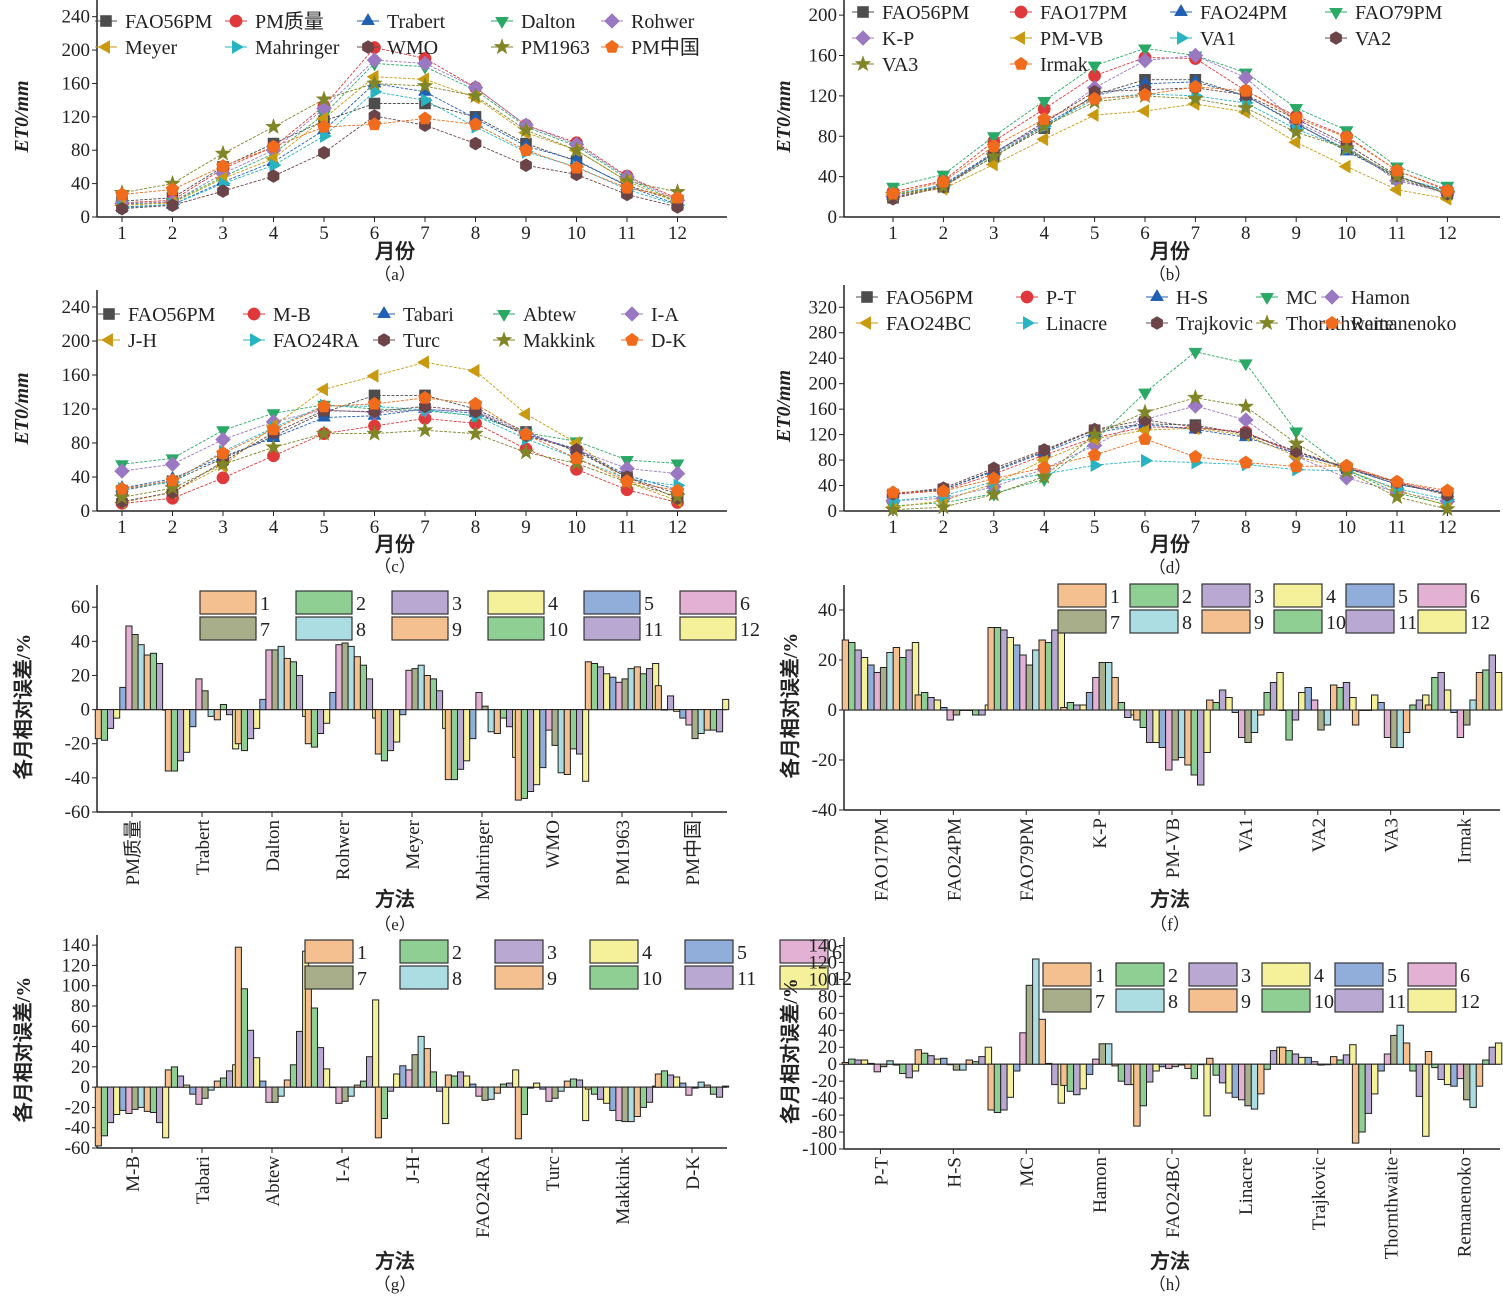 The image size is (1503, 1296). What do you see at coordinates (23, 1050) in the screenshot?
I see `y-axis-title: 各月相对误差/%` at bounding box center [23, 1050].